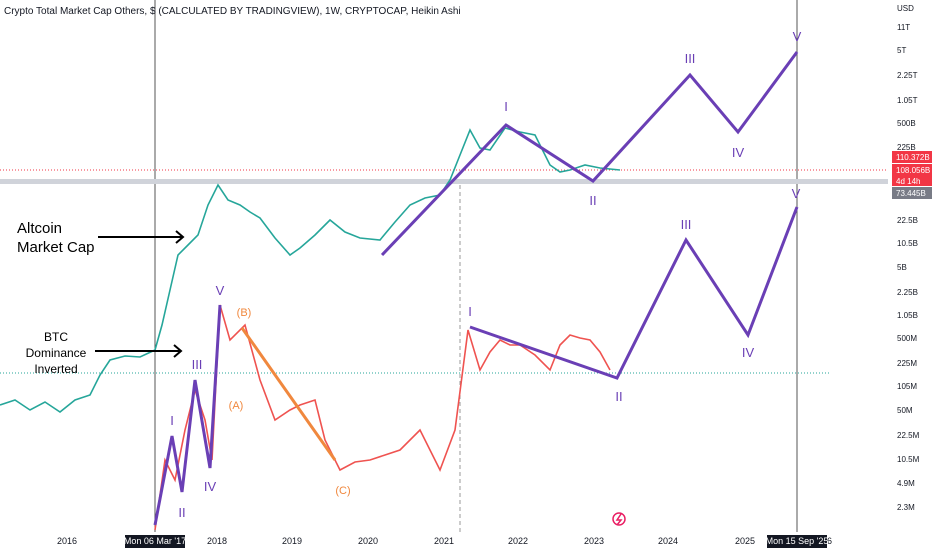  Describe the element at coordinates (906, 123) in the screenshot. I see `price-label: 500B` at that location.